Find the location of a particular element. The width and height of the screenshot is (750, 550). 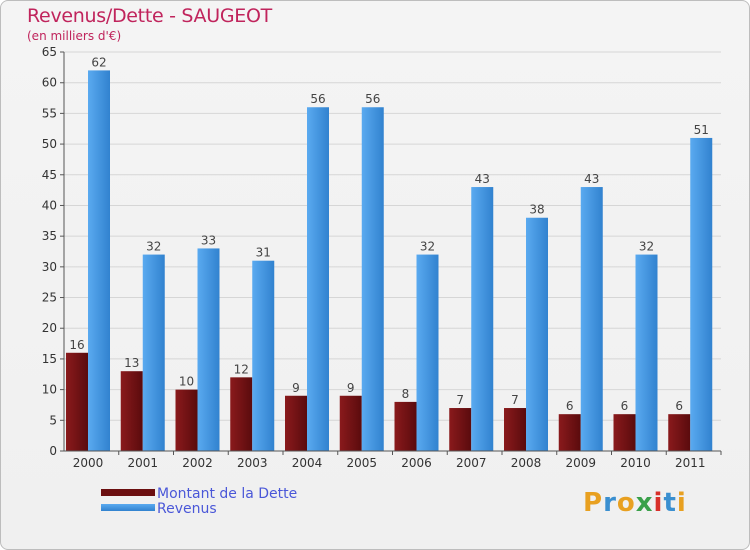

value-label-revenus: 38 is located at coordinates (536, 210).